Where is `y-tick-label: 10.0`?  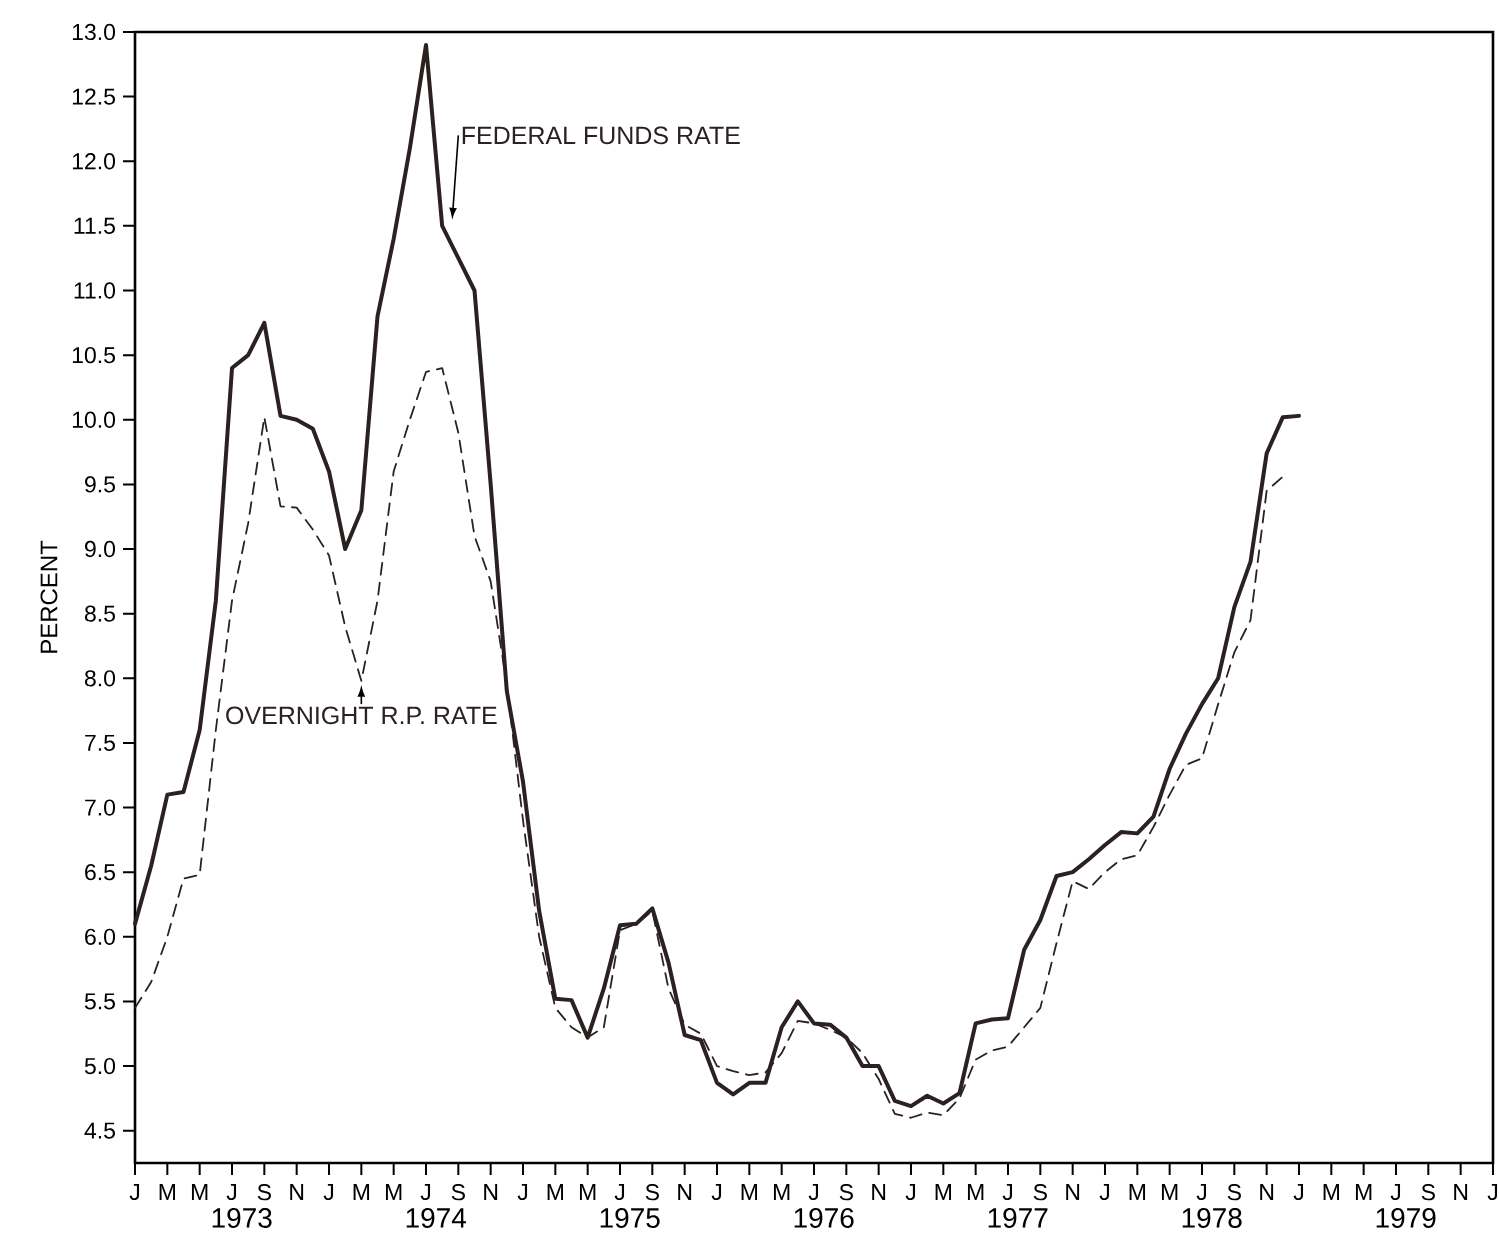 y-tick-label: 10.0 is located at coordinates (94, 419).